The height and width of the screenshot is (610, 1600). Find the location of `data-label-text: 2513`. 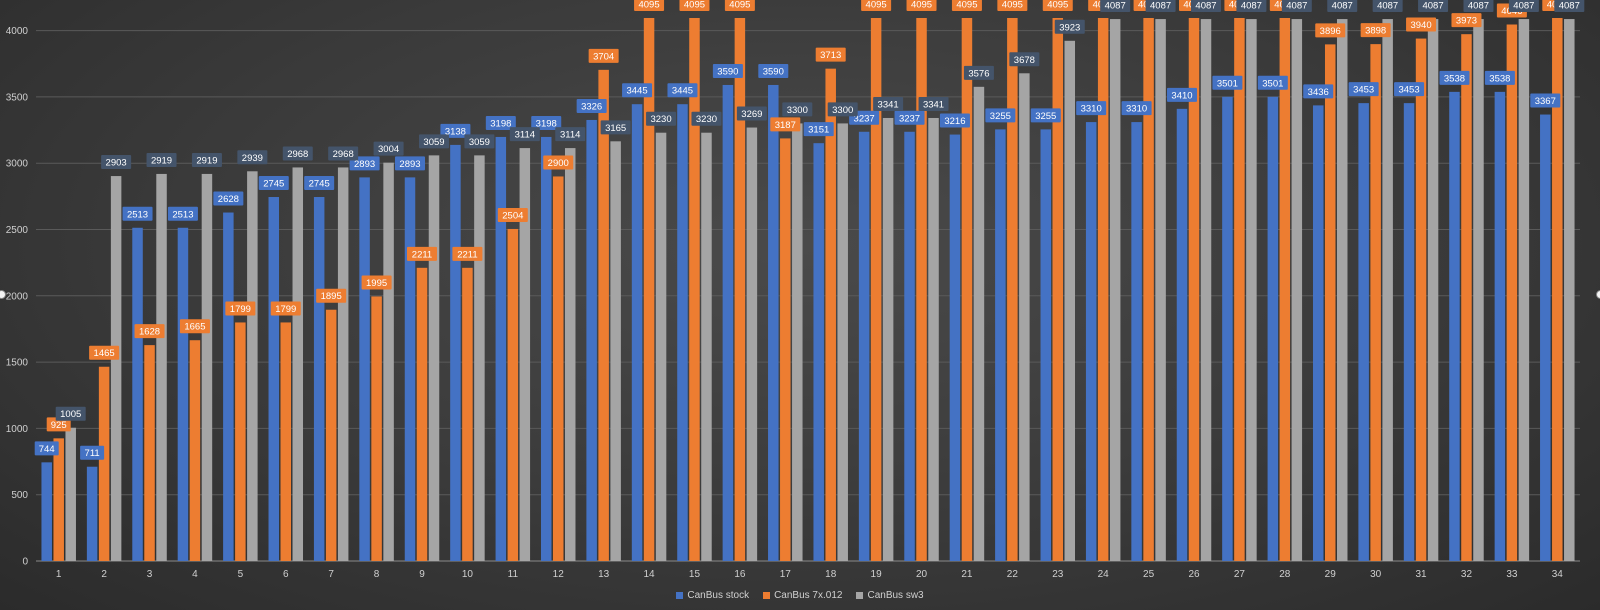

data-label-text: 2513 is located at coordinates (137, 214).